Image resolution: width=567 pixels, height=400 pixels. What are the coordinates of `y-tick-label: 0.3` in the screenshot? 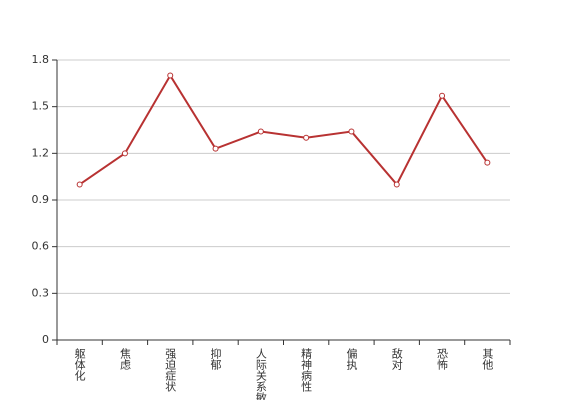 It's located at (41, 292).